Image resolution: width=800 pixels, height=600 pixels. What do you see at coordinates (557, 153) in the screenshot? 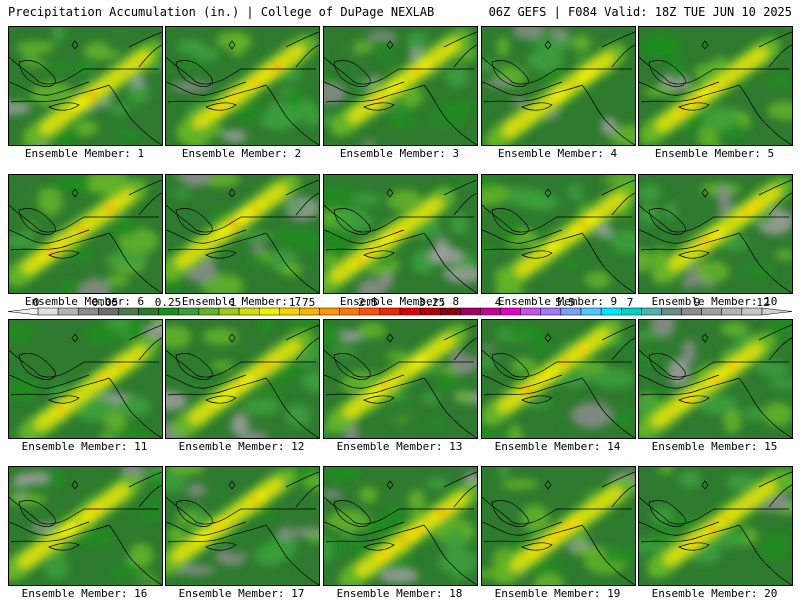
I see `ensemble-member-label: Ensemble Member: 4` at bounding box center [557, 153].